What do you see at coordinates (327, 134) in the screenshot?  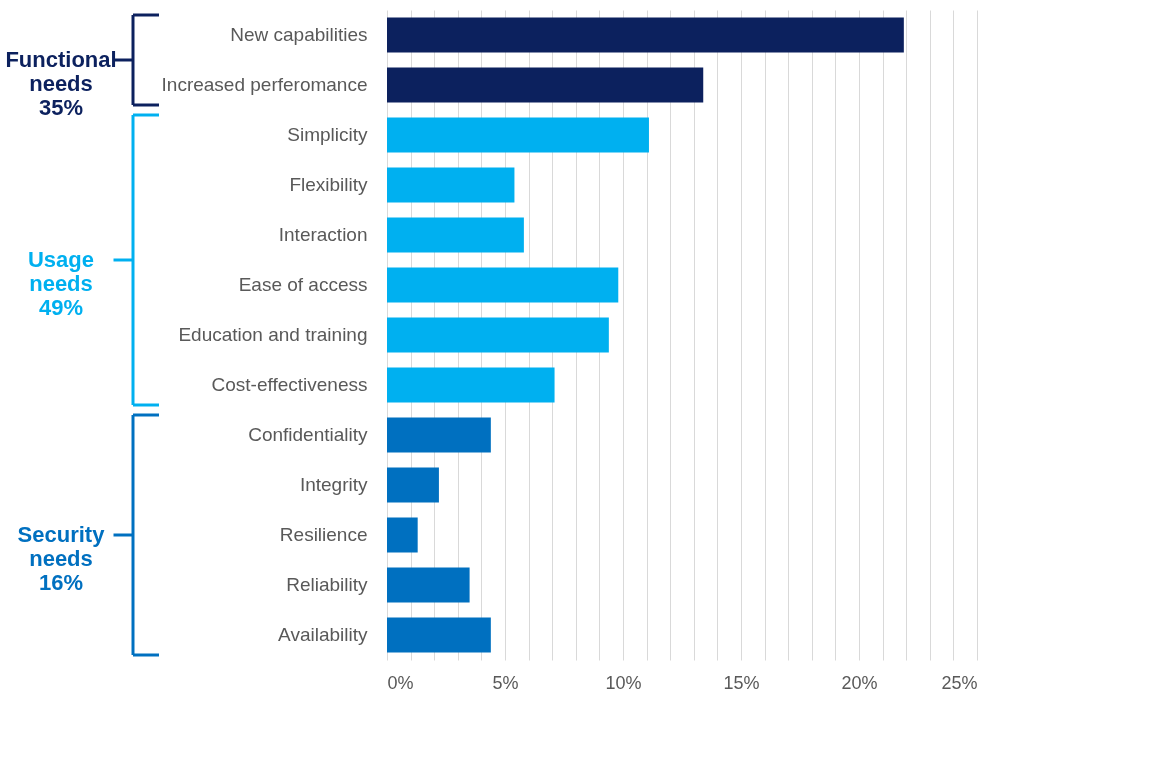 I see `y-tick-label: Simplicity` at bounding box center [327, 134].